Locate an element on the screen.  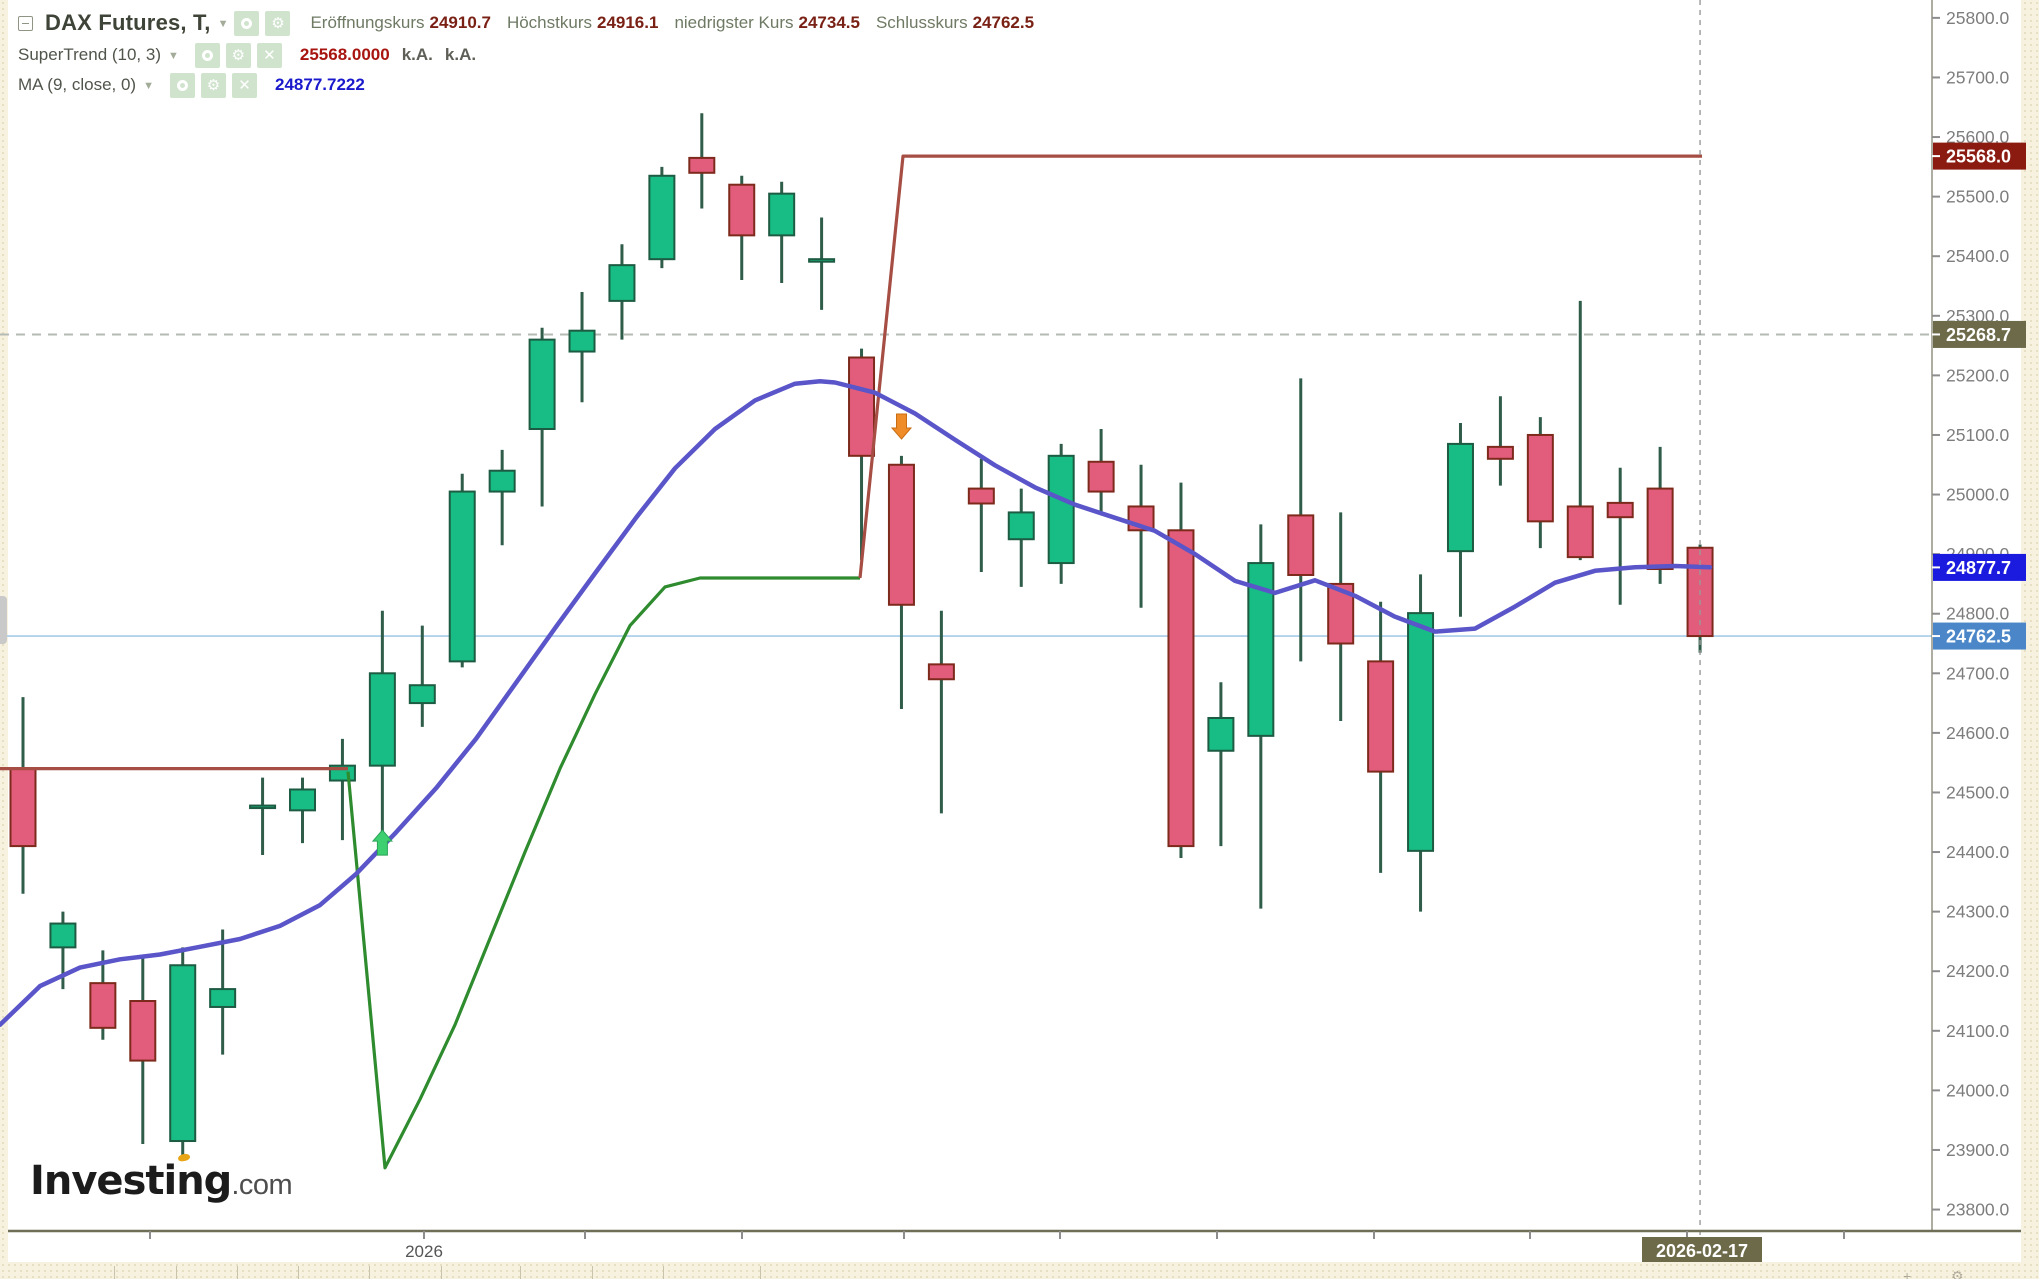
time-axis: 2026 is located at coordinates (997, 1246).